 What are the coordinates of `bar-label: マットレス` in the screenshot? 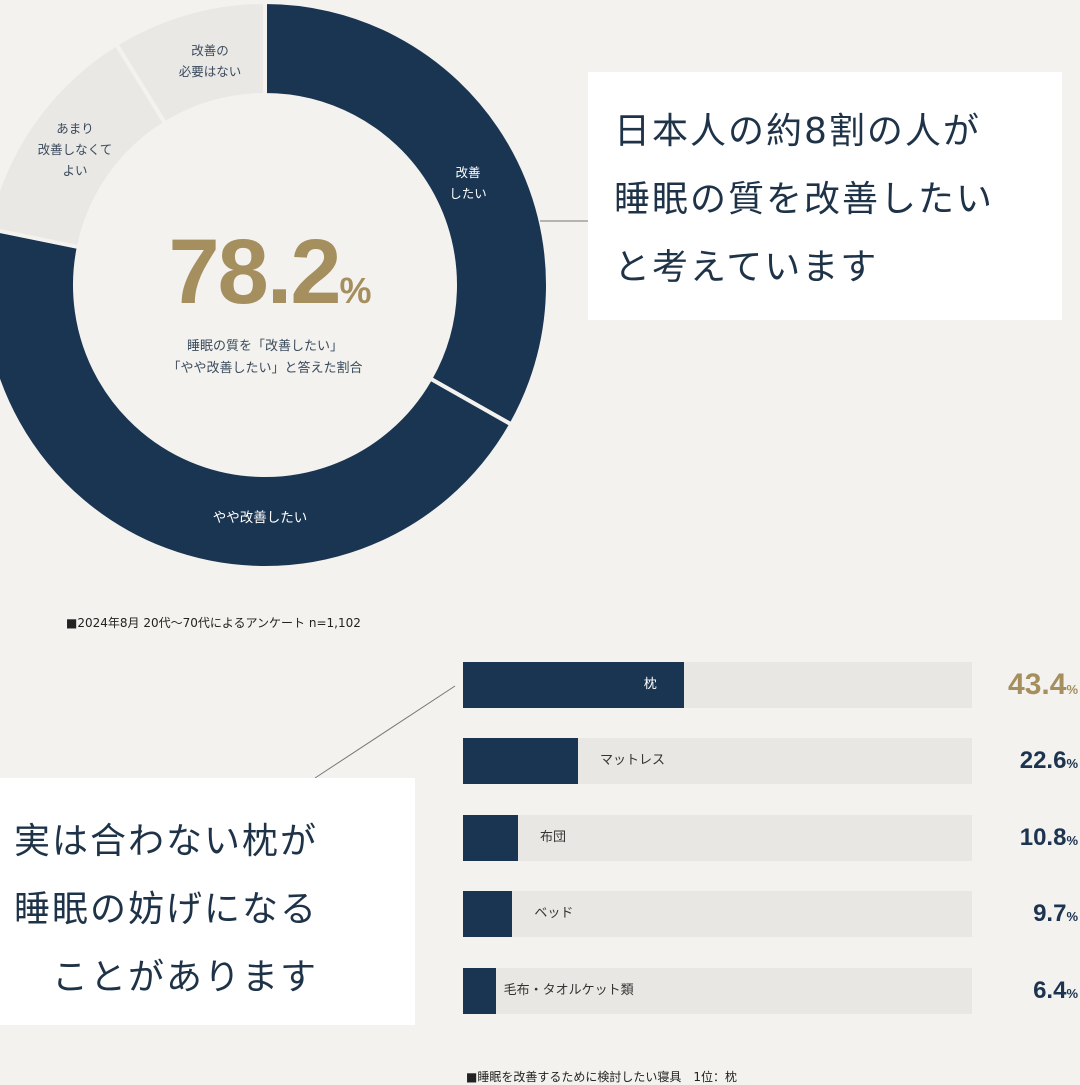 It's located at (633, 760).